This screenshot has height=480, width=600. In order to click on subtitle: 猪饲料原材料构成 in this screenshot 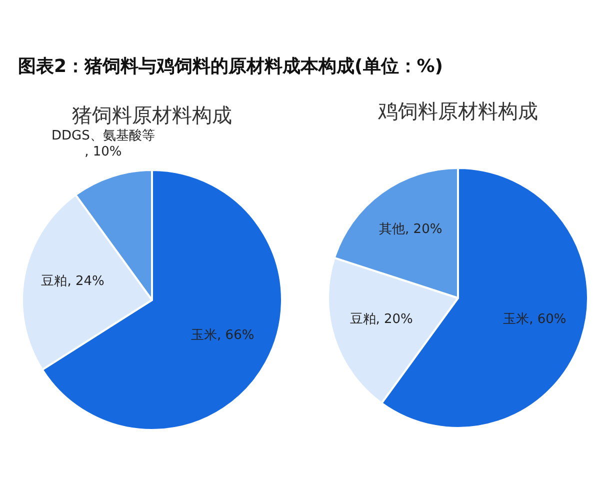, I will do `click(152, 115)`.